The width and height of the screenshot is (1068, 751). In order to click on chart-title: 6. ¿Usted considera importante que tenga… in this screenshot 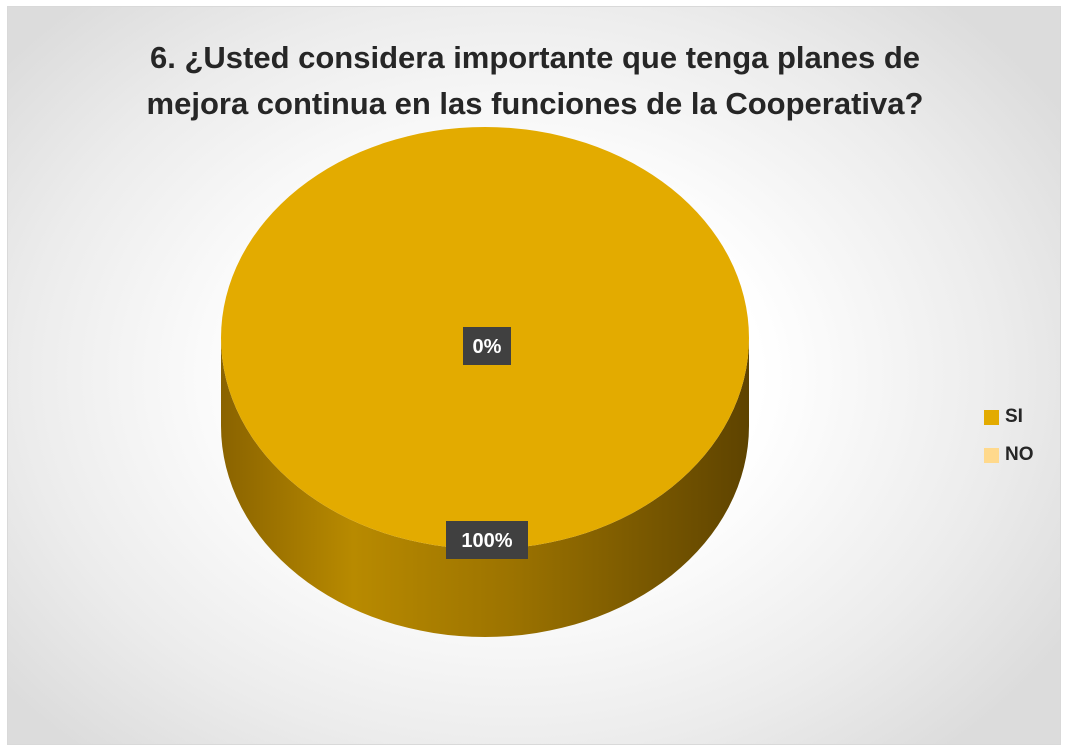, I will do `click(535, 81)`.